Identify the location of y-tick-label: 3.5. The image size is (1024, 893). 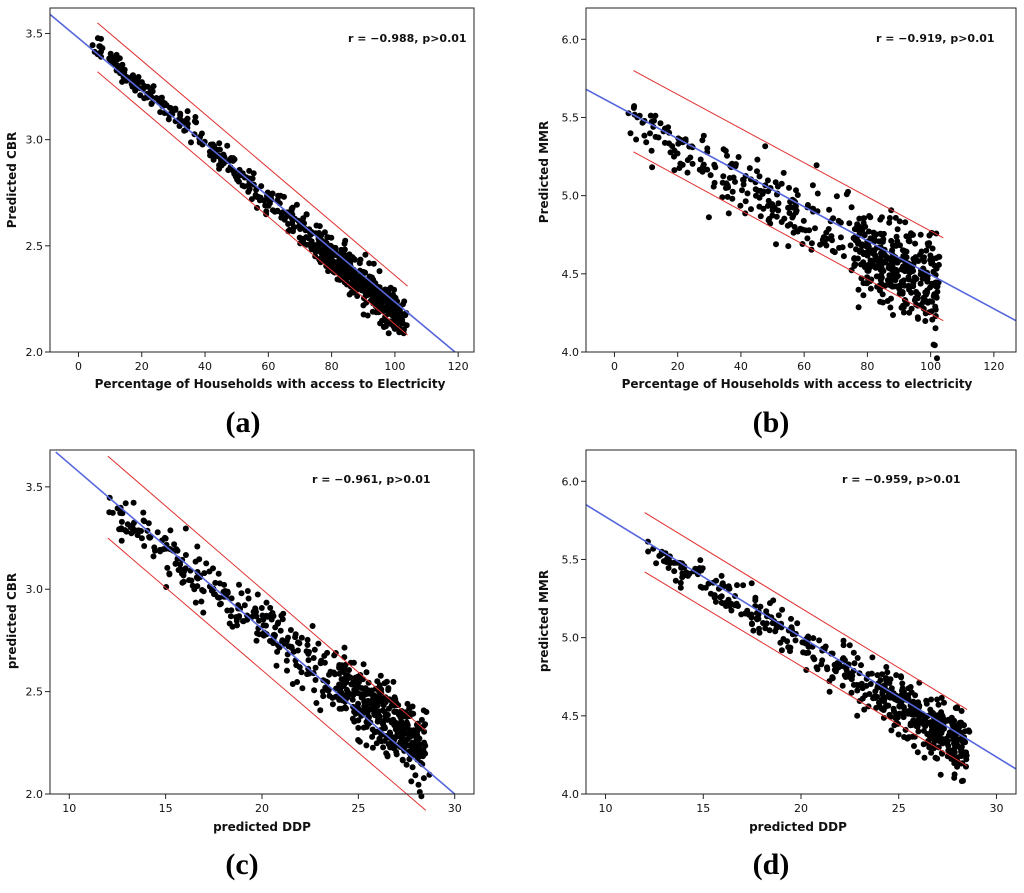
(35, 33).